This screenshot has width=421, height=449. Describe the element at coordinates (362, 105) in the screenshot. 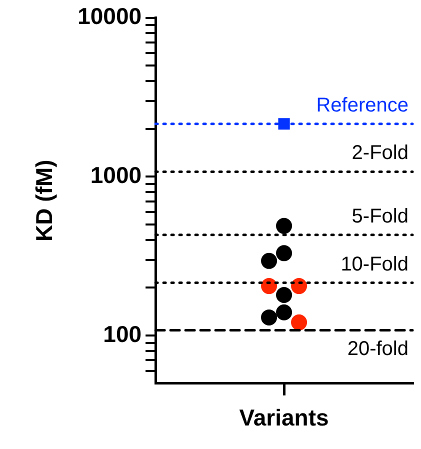

I see `ref-line-label: Reference` at that location.